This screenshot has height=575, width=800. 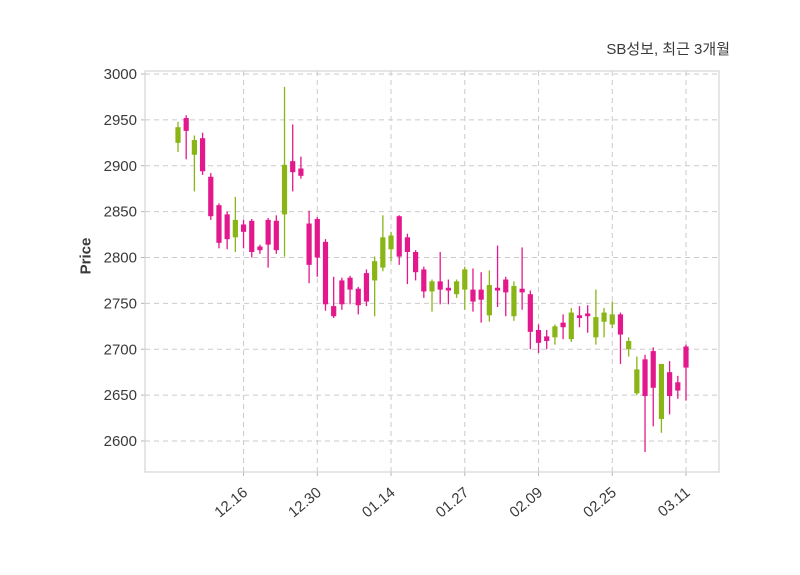 What do you see at coordinates (120, 441) in the screenshot?
I see `y-tick-label: 2600` at bounding box center [120, 441].